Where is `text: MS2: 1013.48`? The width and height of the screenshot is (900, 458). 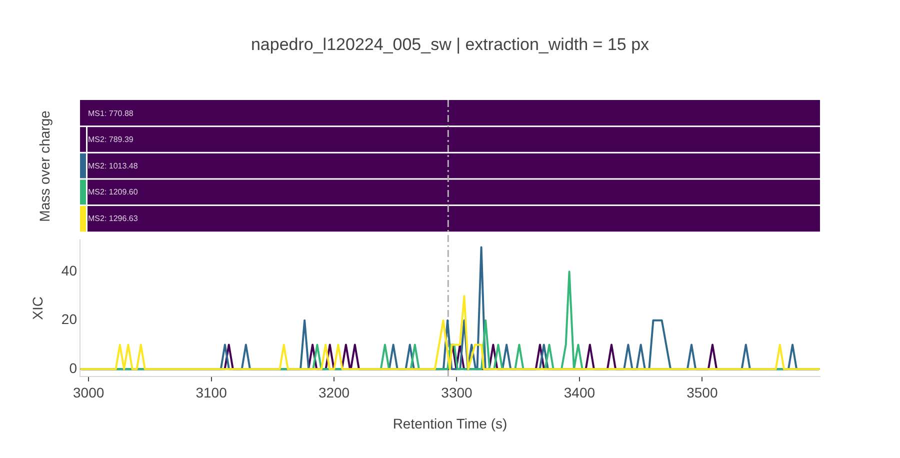 text: MS2: 1013.48 is located at coordinates (113, 165).